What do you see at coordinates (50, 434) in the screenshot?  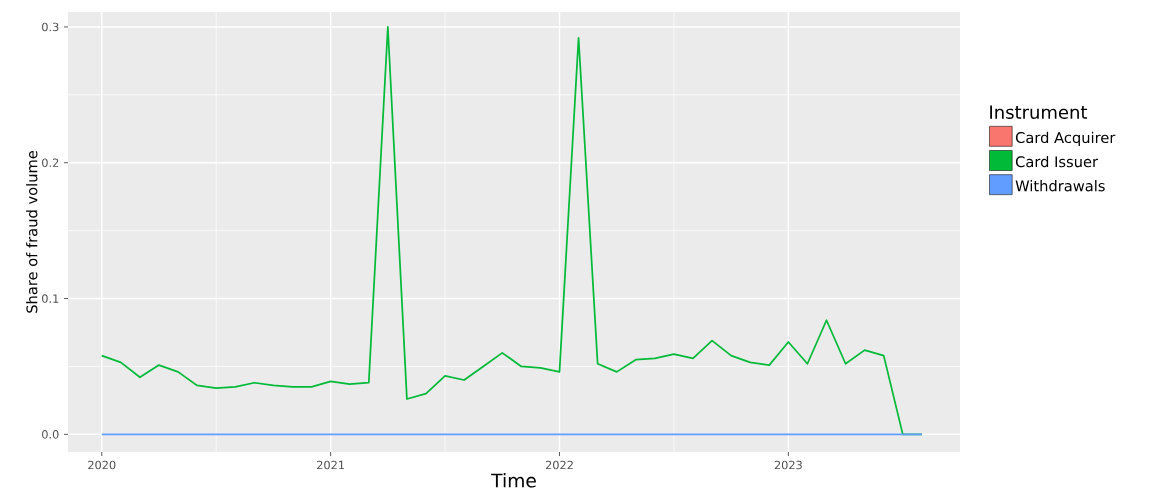 I see `y-tick-label: 0.0` at bounding box center [50, 434].